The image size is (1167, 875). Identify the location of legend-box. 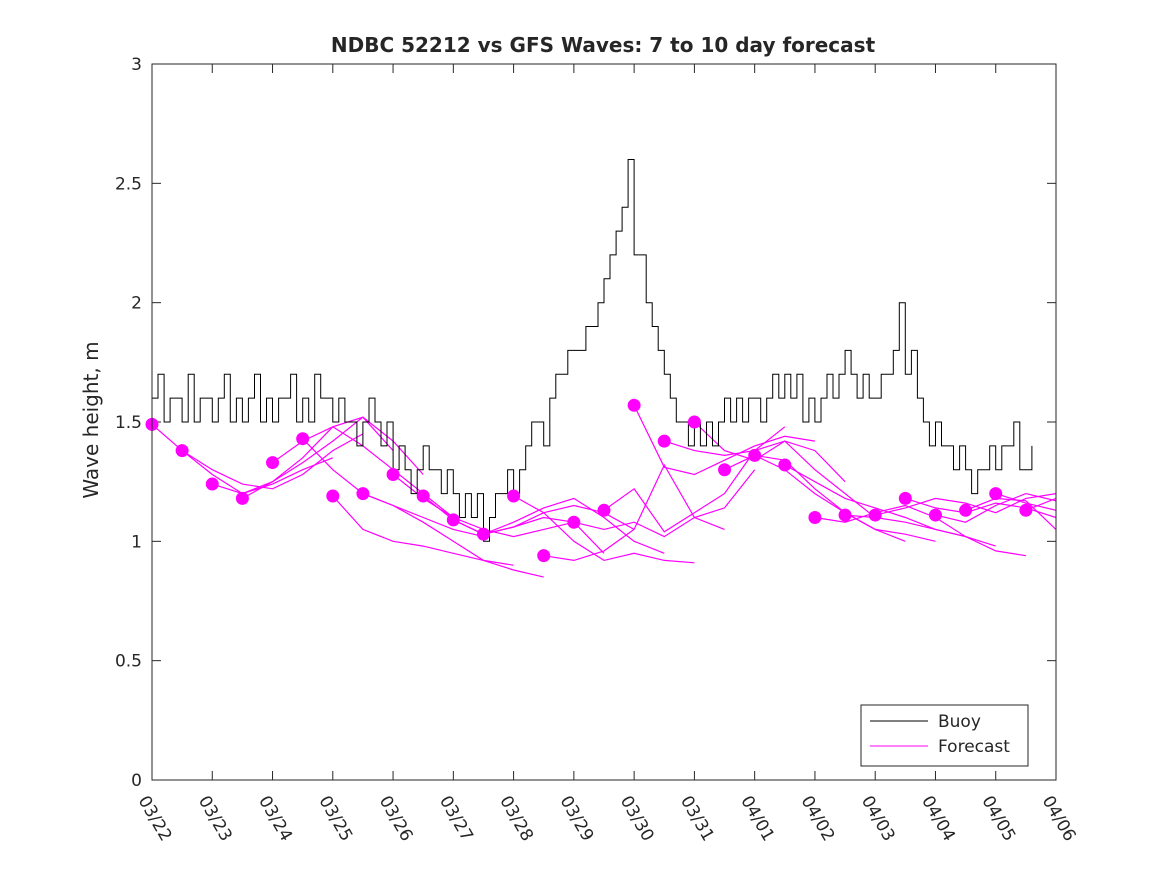
(944, 735).